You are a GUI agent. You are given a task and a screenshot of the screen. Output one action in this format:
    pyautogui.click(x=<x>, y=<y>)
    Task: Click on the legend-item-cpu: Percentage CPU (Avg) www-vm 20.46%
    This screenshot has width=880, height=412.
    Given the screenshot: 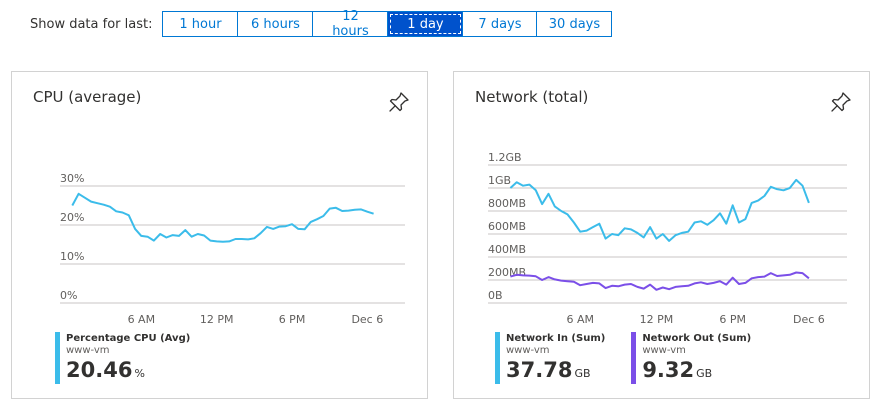 What is the action you would take?
    pyautogui.click(x=122, y=359)
    